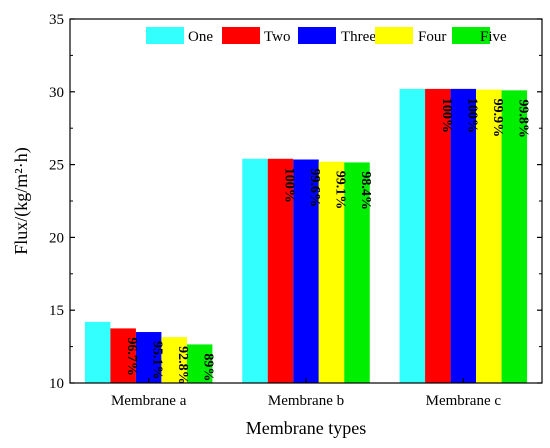  Describe the element at coordinates (56, 238) in the screenshot. I see `y-tick-label: 20` at that location.